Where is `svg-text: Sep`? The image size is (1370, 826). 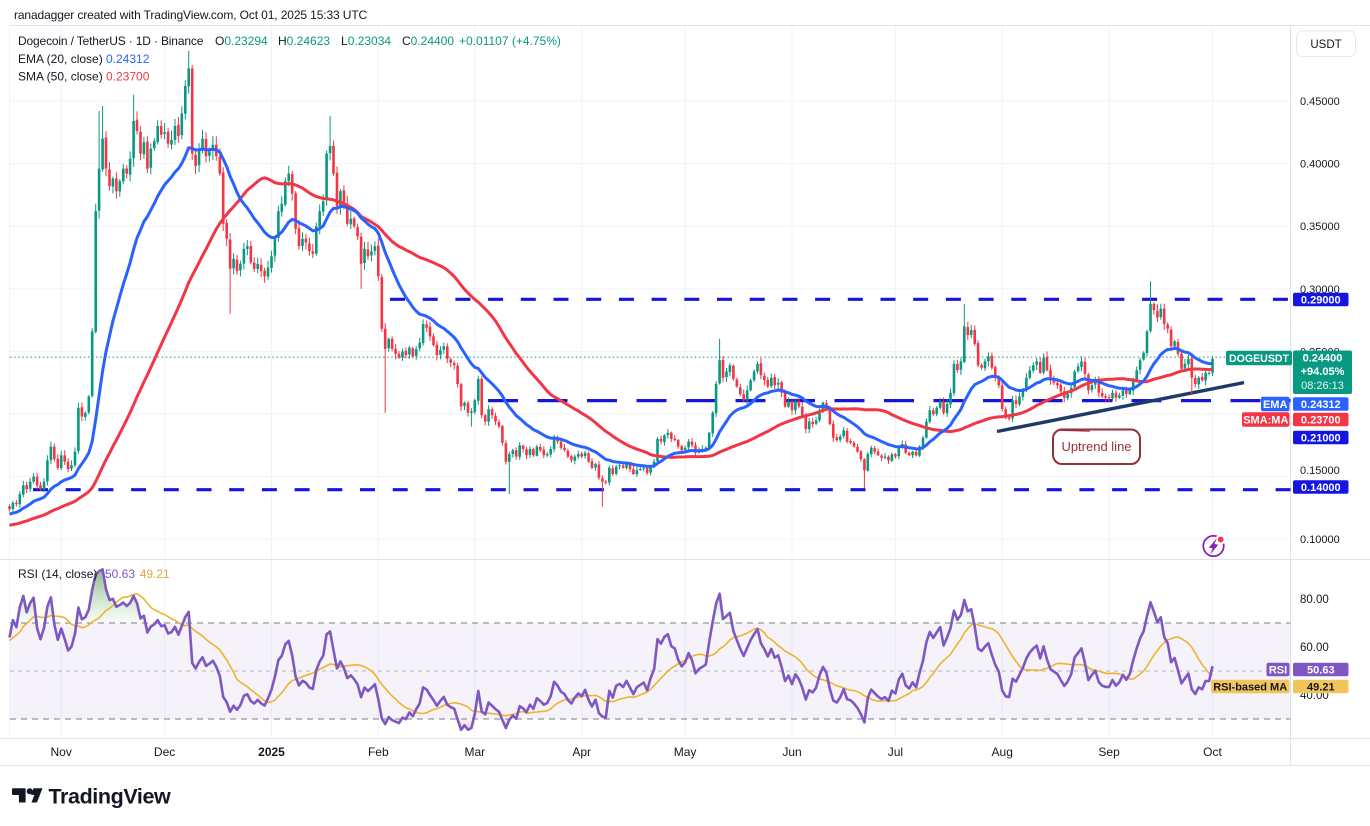
svg-text: Sep is located at coordinates (1109, 752).